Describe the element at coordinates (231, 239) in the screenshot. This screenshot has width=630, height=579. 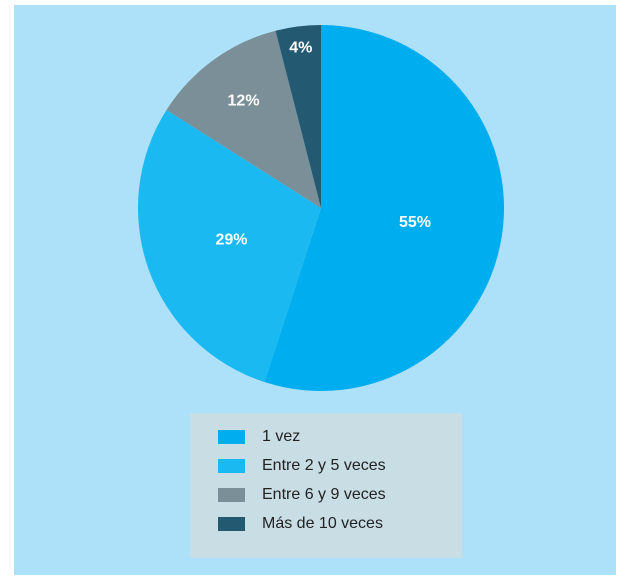
I see `data-label: 29%` at that location.